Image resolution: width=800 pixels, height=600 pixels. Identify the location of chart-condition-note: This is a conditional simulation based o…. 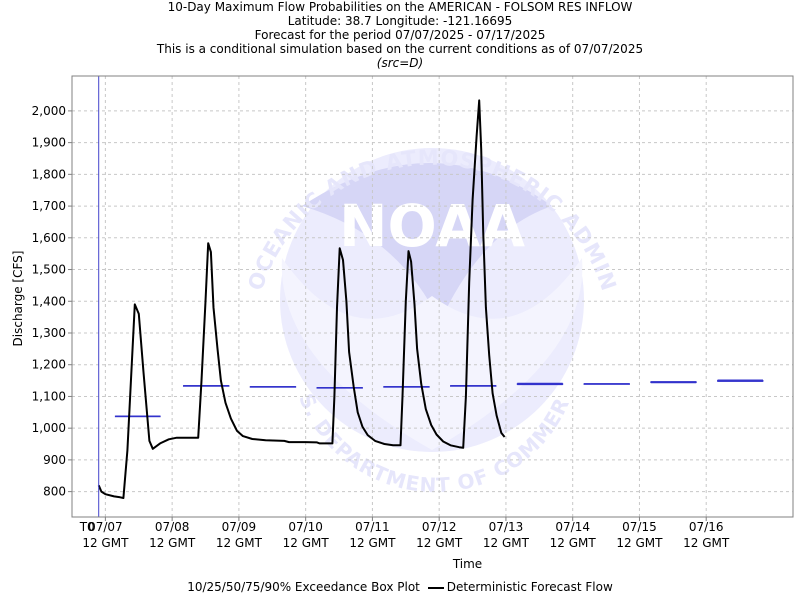
(400, 49).